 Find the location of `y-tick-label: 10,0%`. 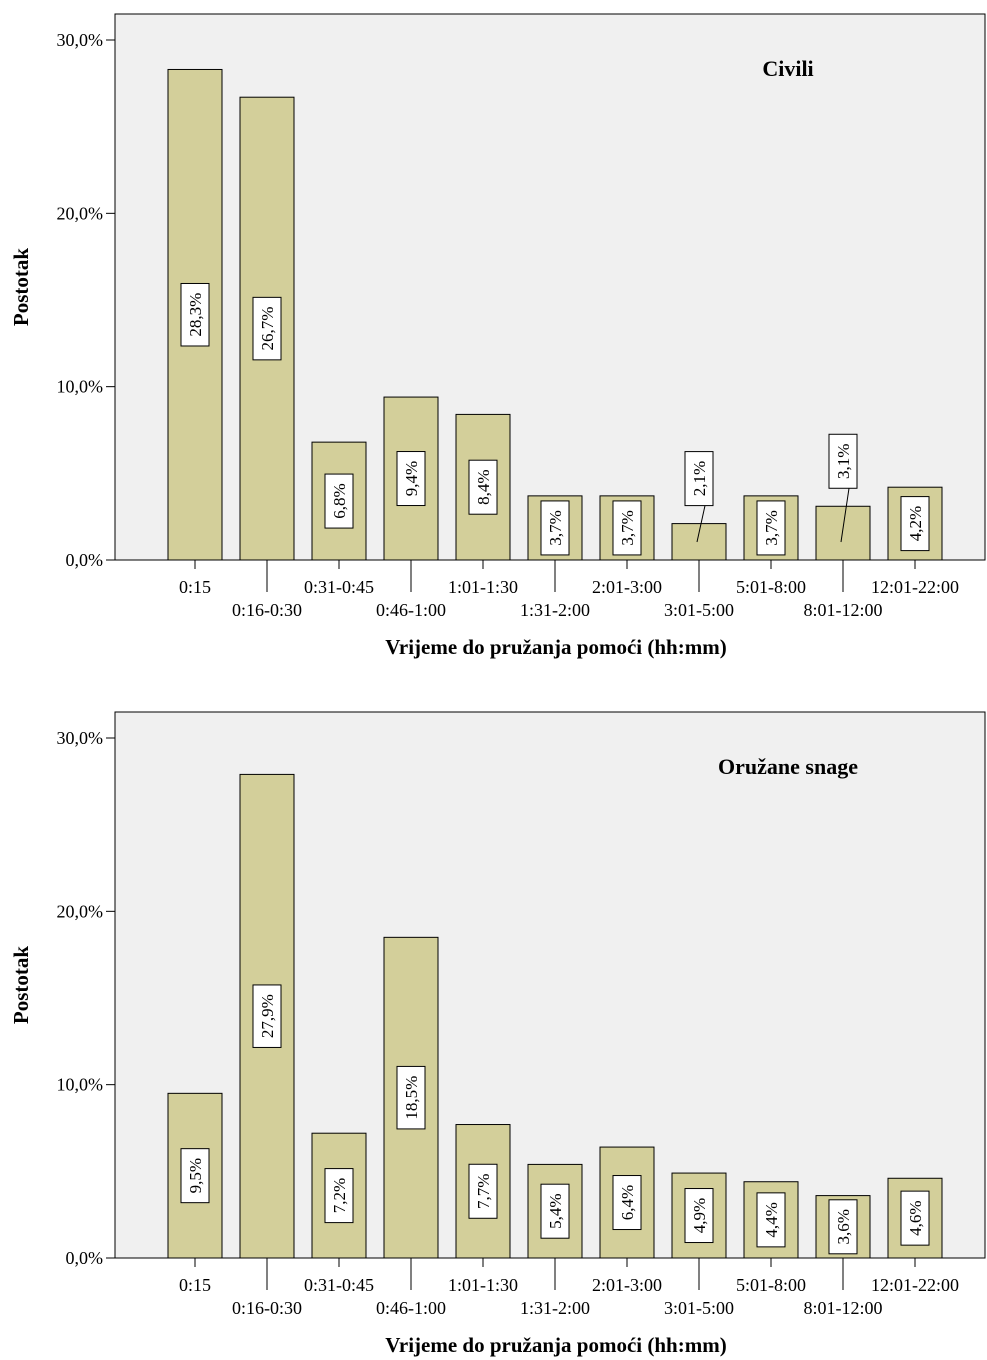

y-tick-label: 10,0% is located at coordinates (80, 387).